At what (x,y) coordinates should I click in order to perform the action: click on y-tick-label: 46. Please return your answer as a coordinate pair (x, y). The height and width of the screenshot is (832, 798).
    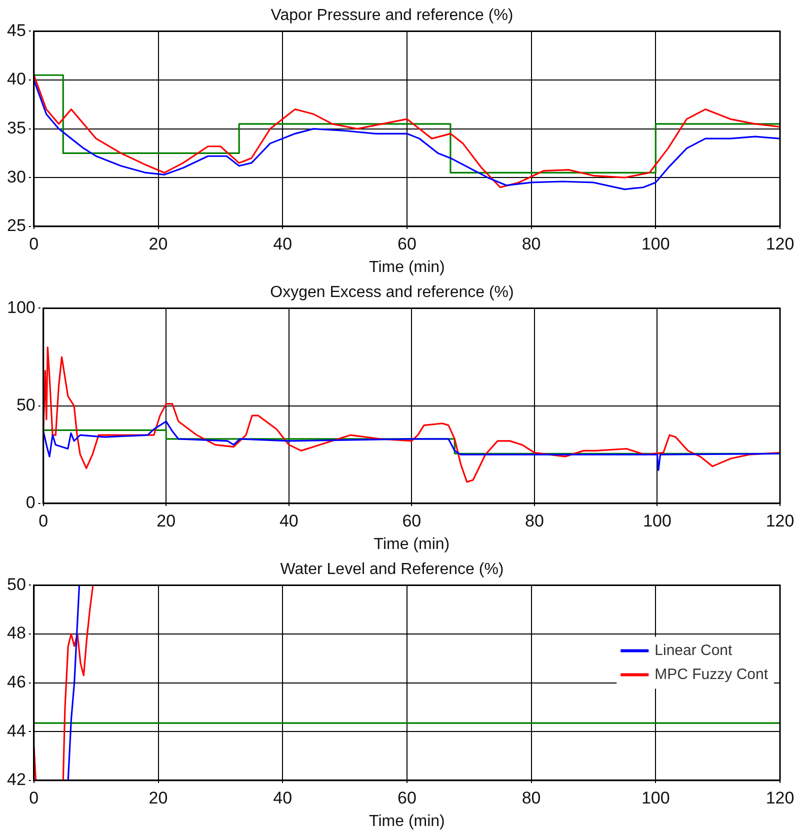
    Looking at the image, I should click on (16, 682).